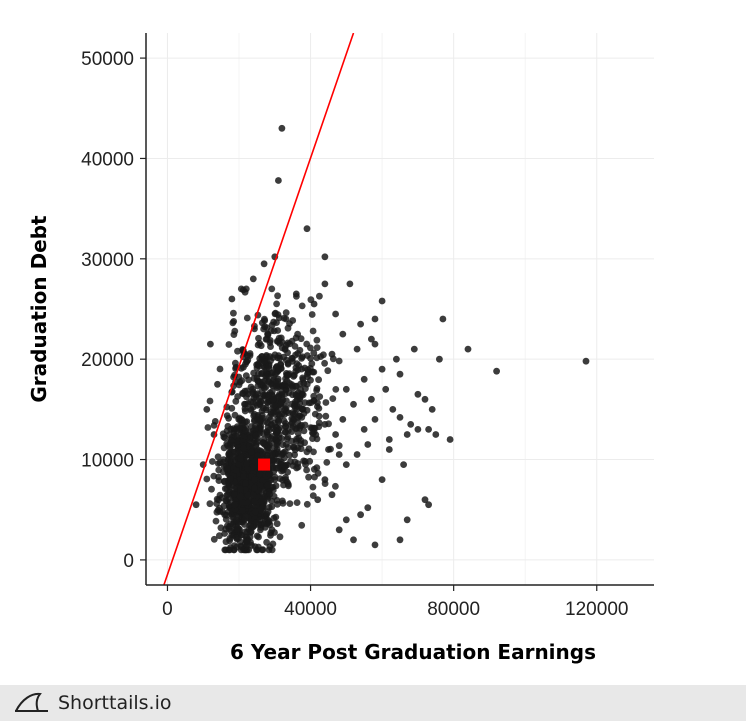 Image resolution: width=746 pixels, height=721 pixels. I want to click on shark-fin-icon, so click(31, 702).